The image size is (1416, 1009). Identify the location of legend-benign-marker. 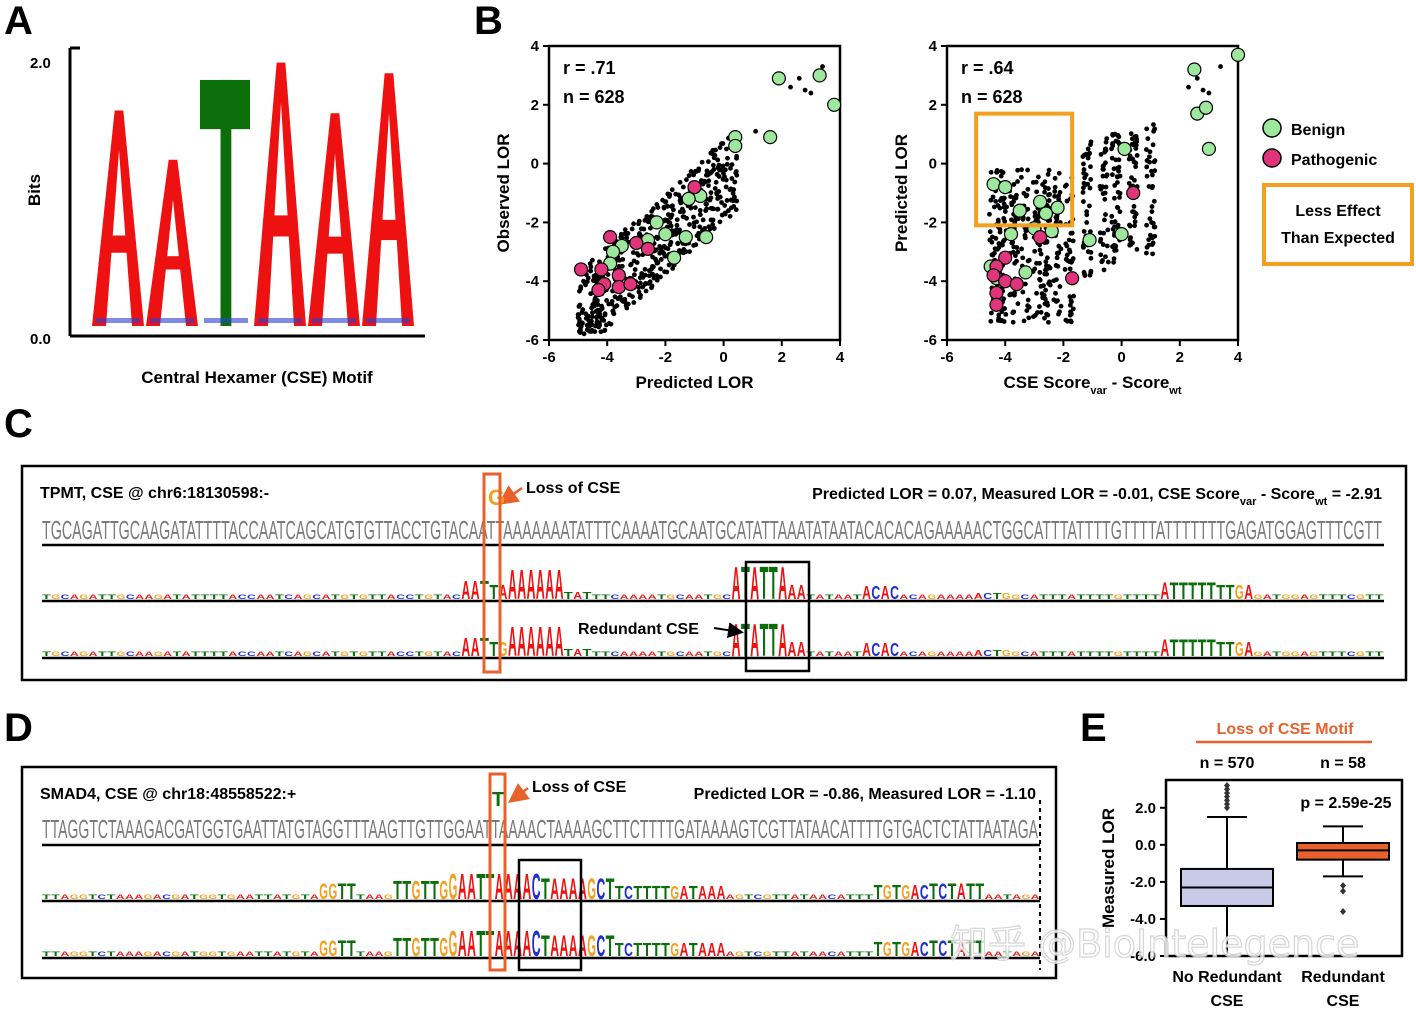
(1272, 128).